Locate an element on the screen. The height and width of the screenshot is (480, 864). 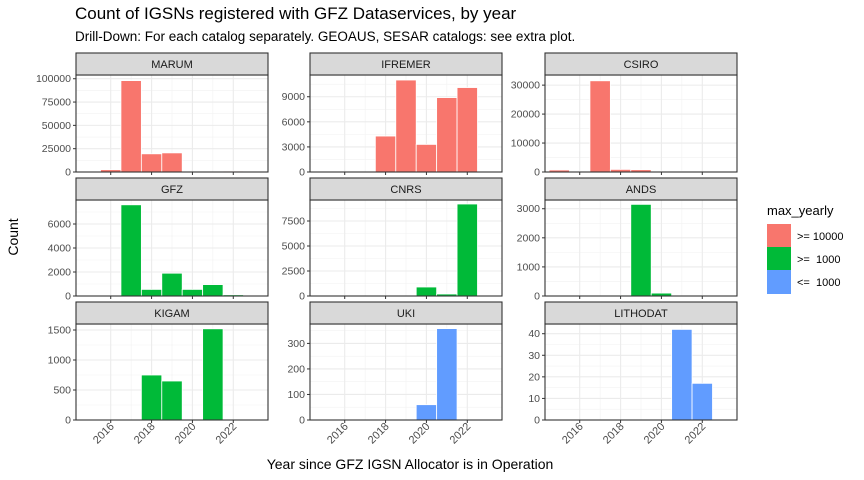
strip-label-cnrs: CNRS is located at coordinates (405, 190).